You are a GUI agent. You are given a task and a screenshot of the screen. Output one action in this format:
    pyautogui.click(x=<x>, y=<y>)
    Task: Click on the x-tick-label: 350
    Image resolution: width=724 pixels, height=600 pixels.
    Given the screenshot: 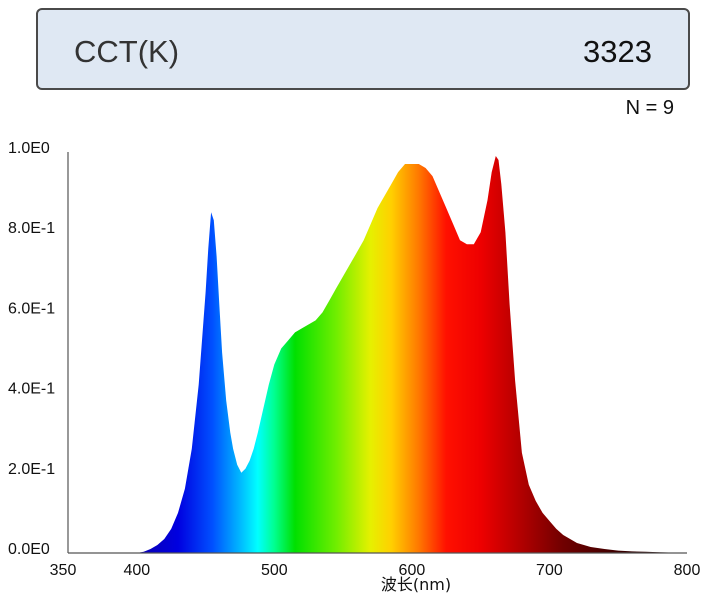 What is the action you would take?
    pyautogui.click(x=63, y=570)
    